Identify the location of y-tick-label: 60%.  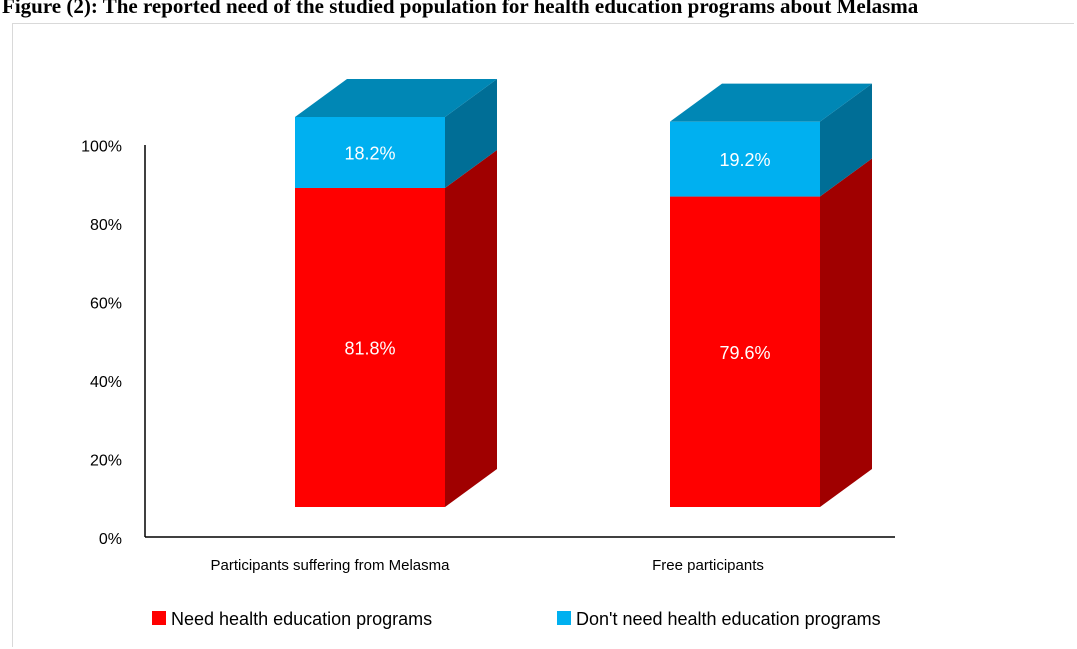
(106, 304).